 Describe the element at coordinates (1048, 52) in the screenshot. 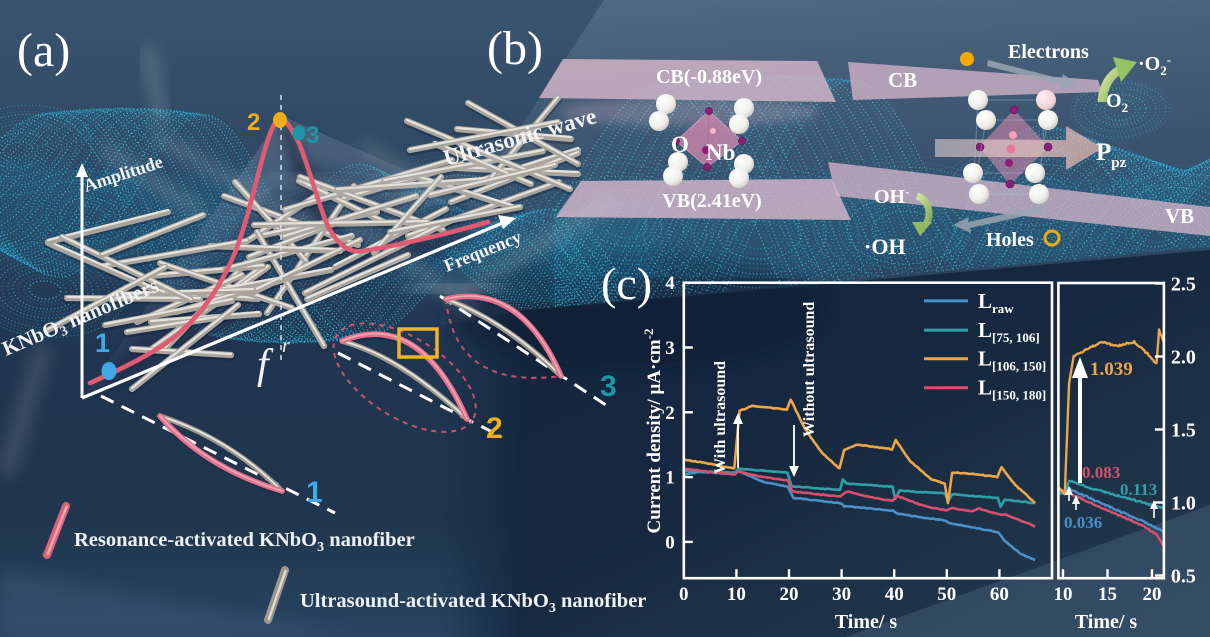

I see `svg-text: Electrons` at that location.